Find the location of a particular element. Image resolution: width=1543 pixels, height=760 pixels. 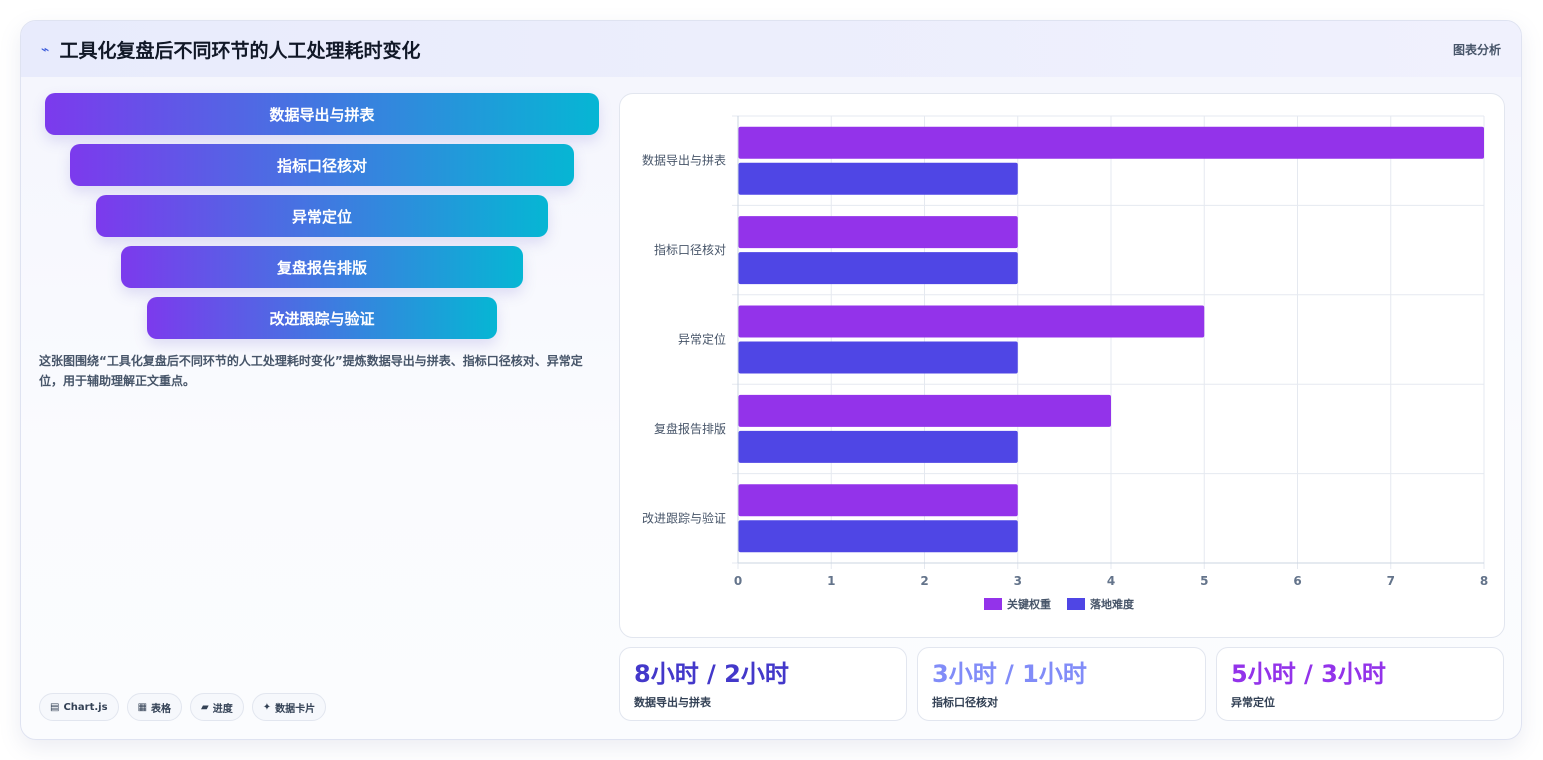

y-tick-label: 异常定位 is located at coordinates (702, 339).